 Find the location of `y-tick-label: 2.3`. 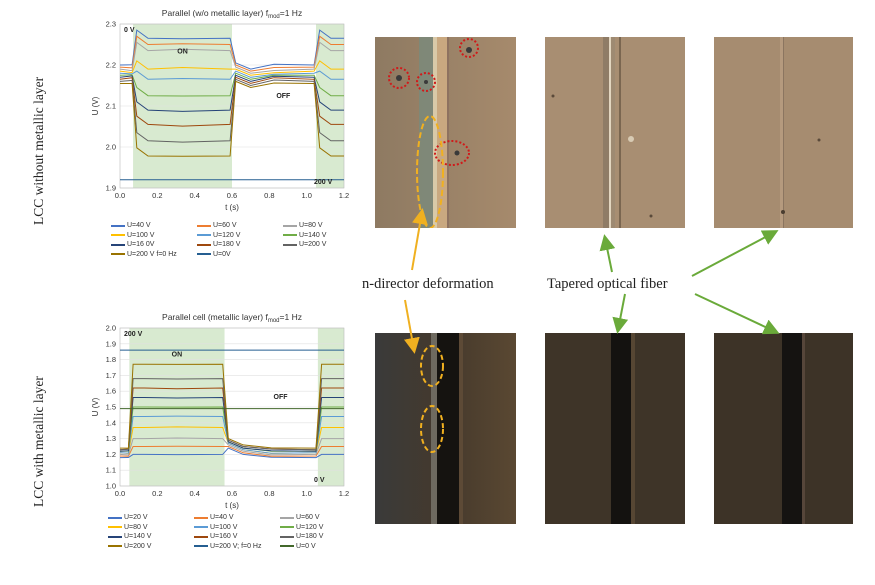

y-tick-label: 2.3 is located at coordinates (111, 24).